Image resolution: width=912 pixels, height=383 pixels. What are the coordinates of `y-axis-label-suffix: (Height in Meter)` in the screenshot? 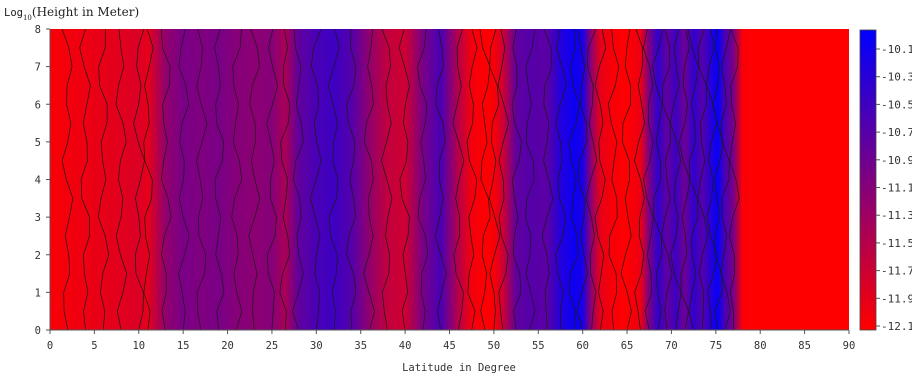 It's located at (85, 12).